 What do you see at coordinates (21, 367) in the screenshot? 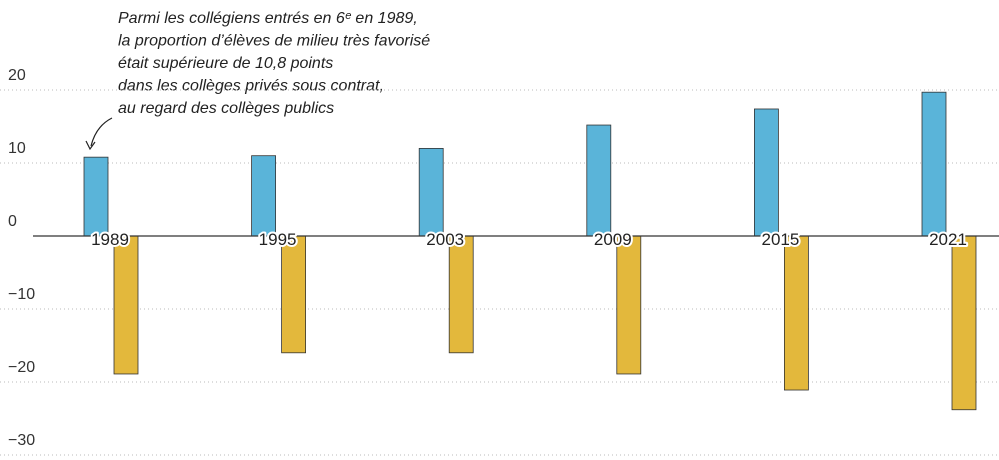
I see `y-tick-label: −20` at bounding box center [21, 367].